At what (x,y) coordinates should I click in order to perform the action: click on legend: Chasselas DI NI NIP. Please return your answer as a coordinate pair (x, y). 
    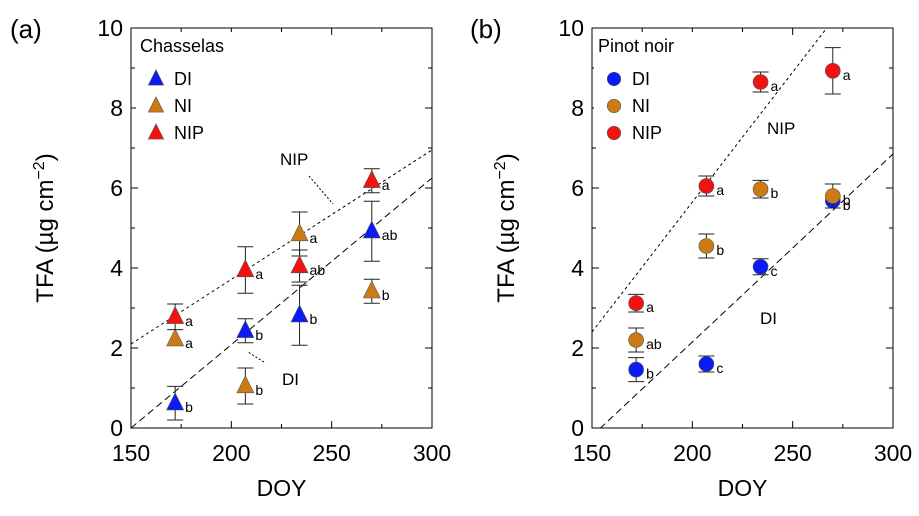
    Looking at the image, I should click on (195, 87).